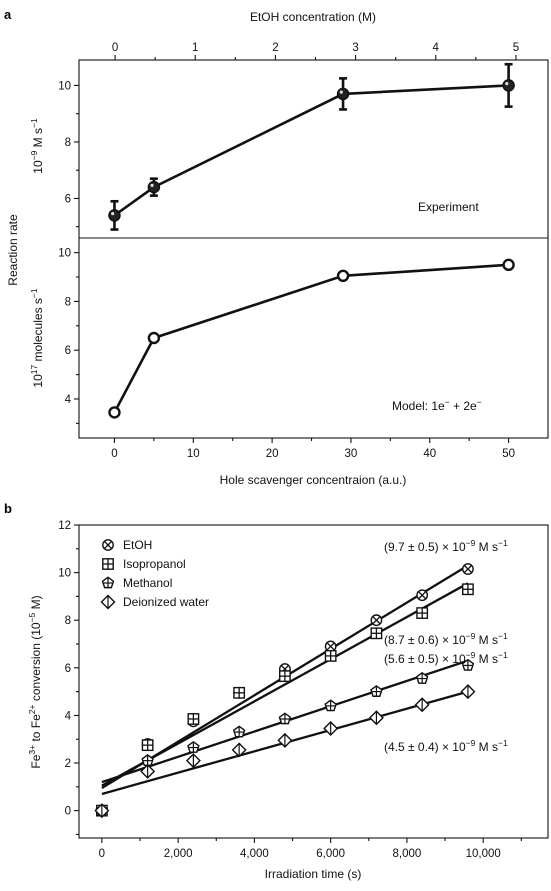 This screenshot has height=891, width=551. I want to click on model-line, so click(311, 338).